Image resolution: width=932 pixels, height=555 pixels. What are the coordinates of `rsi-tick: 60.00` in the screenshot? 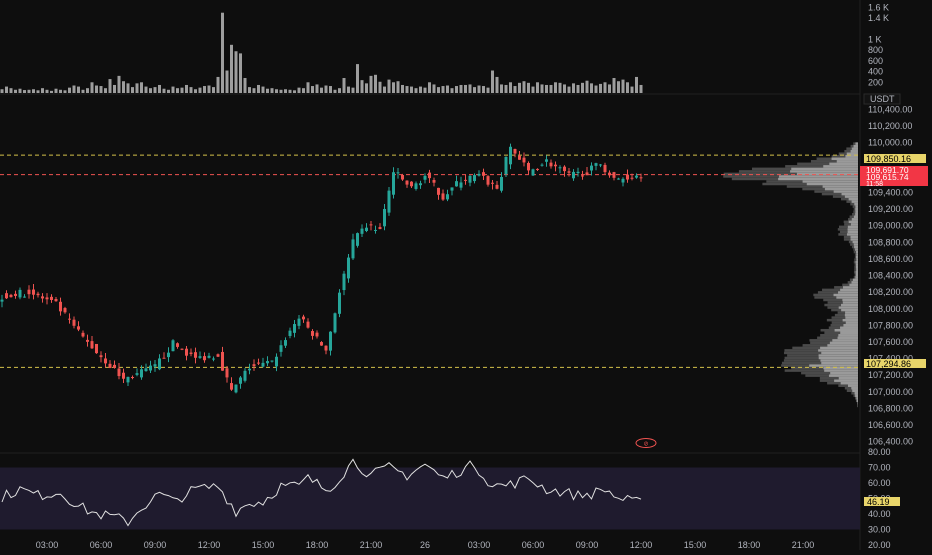 It's located at (879, 483).